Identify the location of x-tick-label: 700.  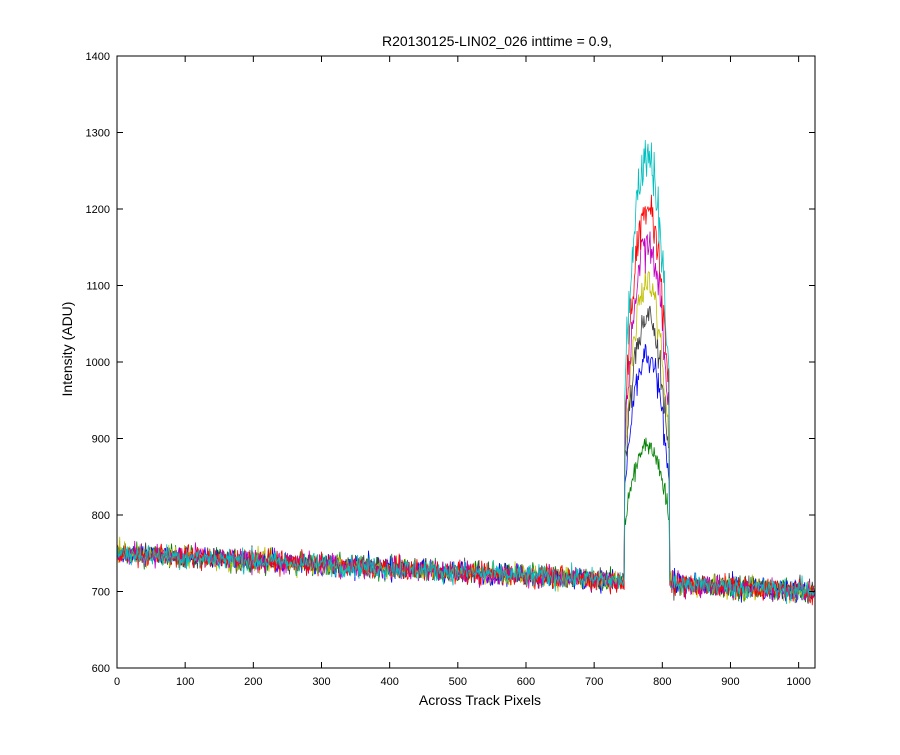
(594, 682).